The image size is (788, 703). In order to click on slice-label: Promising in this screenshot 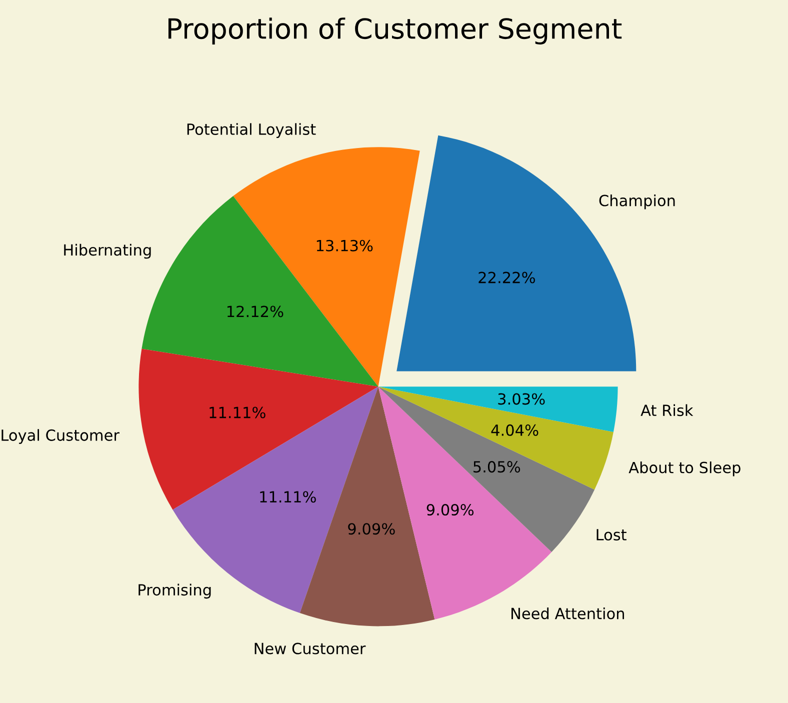, I will do `click(174, 591)`.